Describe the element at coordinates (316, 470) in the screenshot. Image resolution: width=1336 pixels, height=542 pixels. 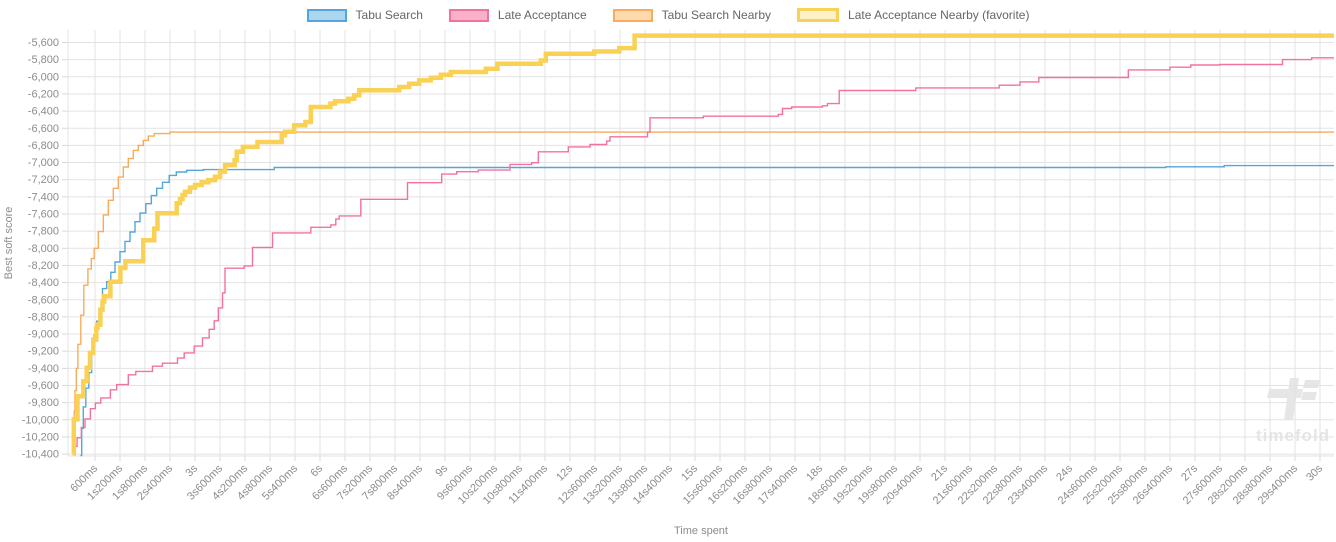
I see `x-tick-label: 6s` at that location.